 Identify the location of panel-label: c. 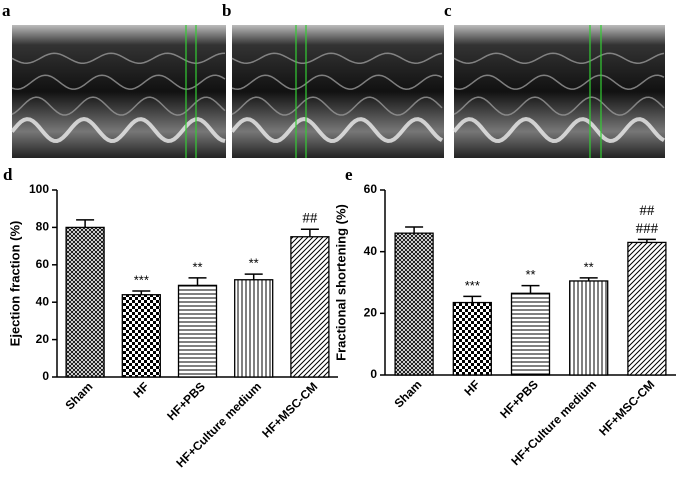
(448, 10).